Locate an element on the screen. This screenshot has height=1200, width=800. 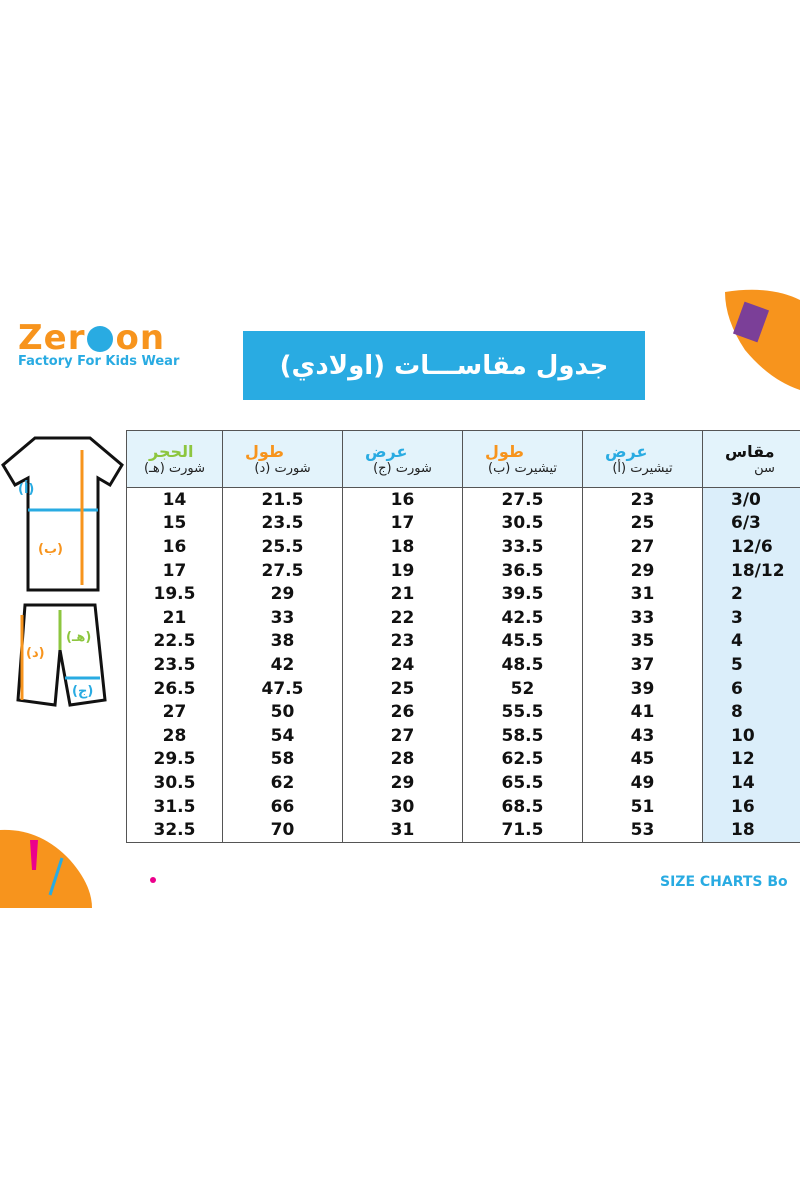
size-cell: 35 is located at coordinates (642, 641).